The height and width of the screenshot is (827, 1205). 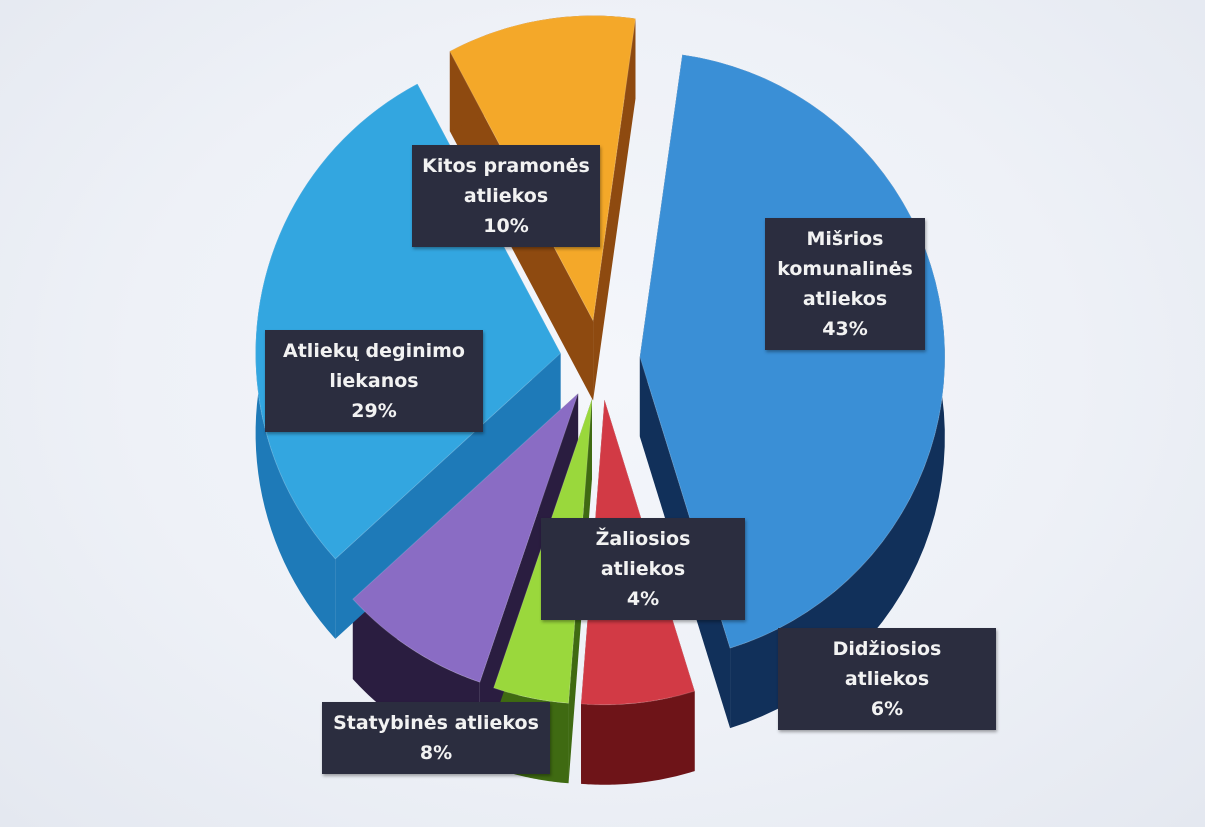 What do you see at coordinates (614, 209) in the screenshot?
I see `slice-kitos-pramones-cut-b` at bounding box center [614, 209].